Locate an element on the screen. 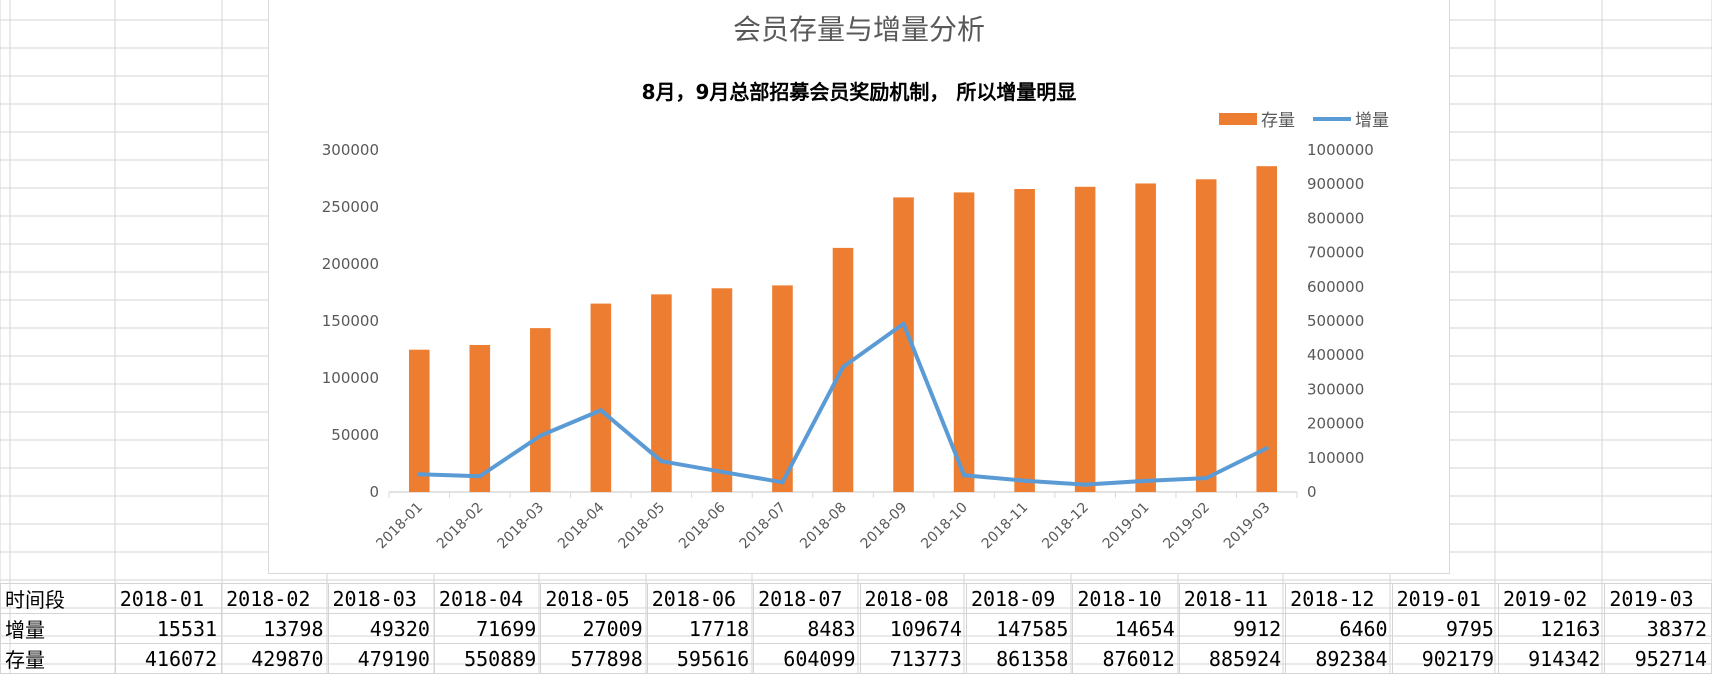 This screenshot has width=1712, height=674. table-cell: 861358 is located at coordinates (1019, 658).